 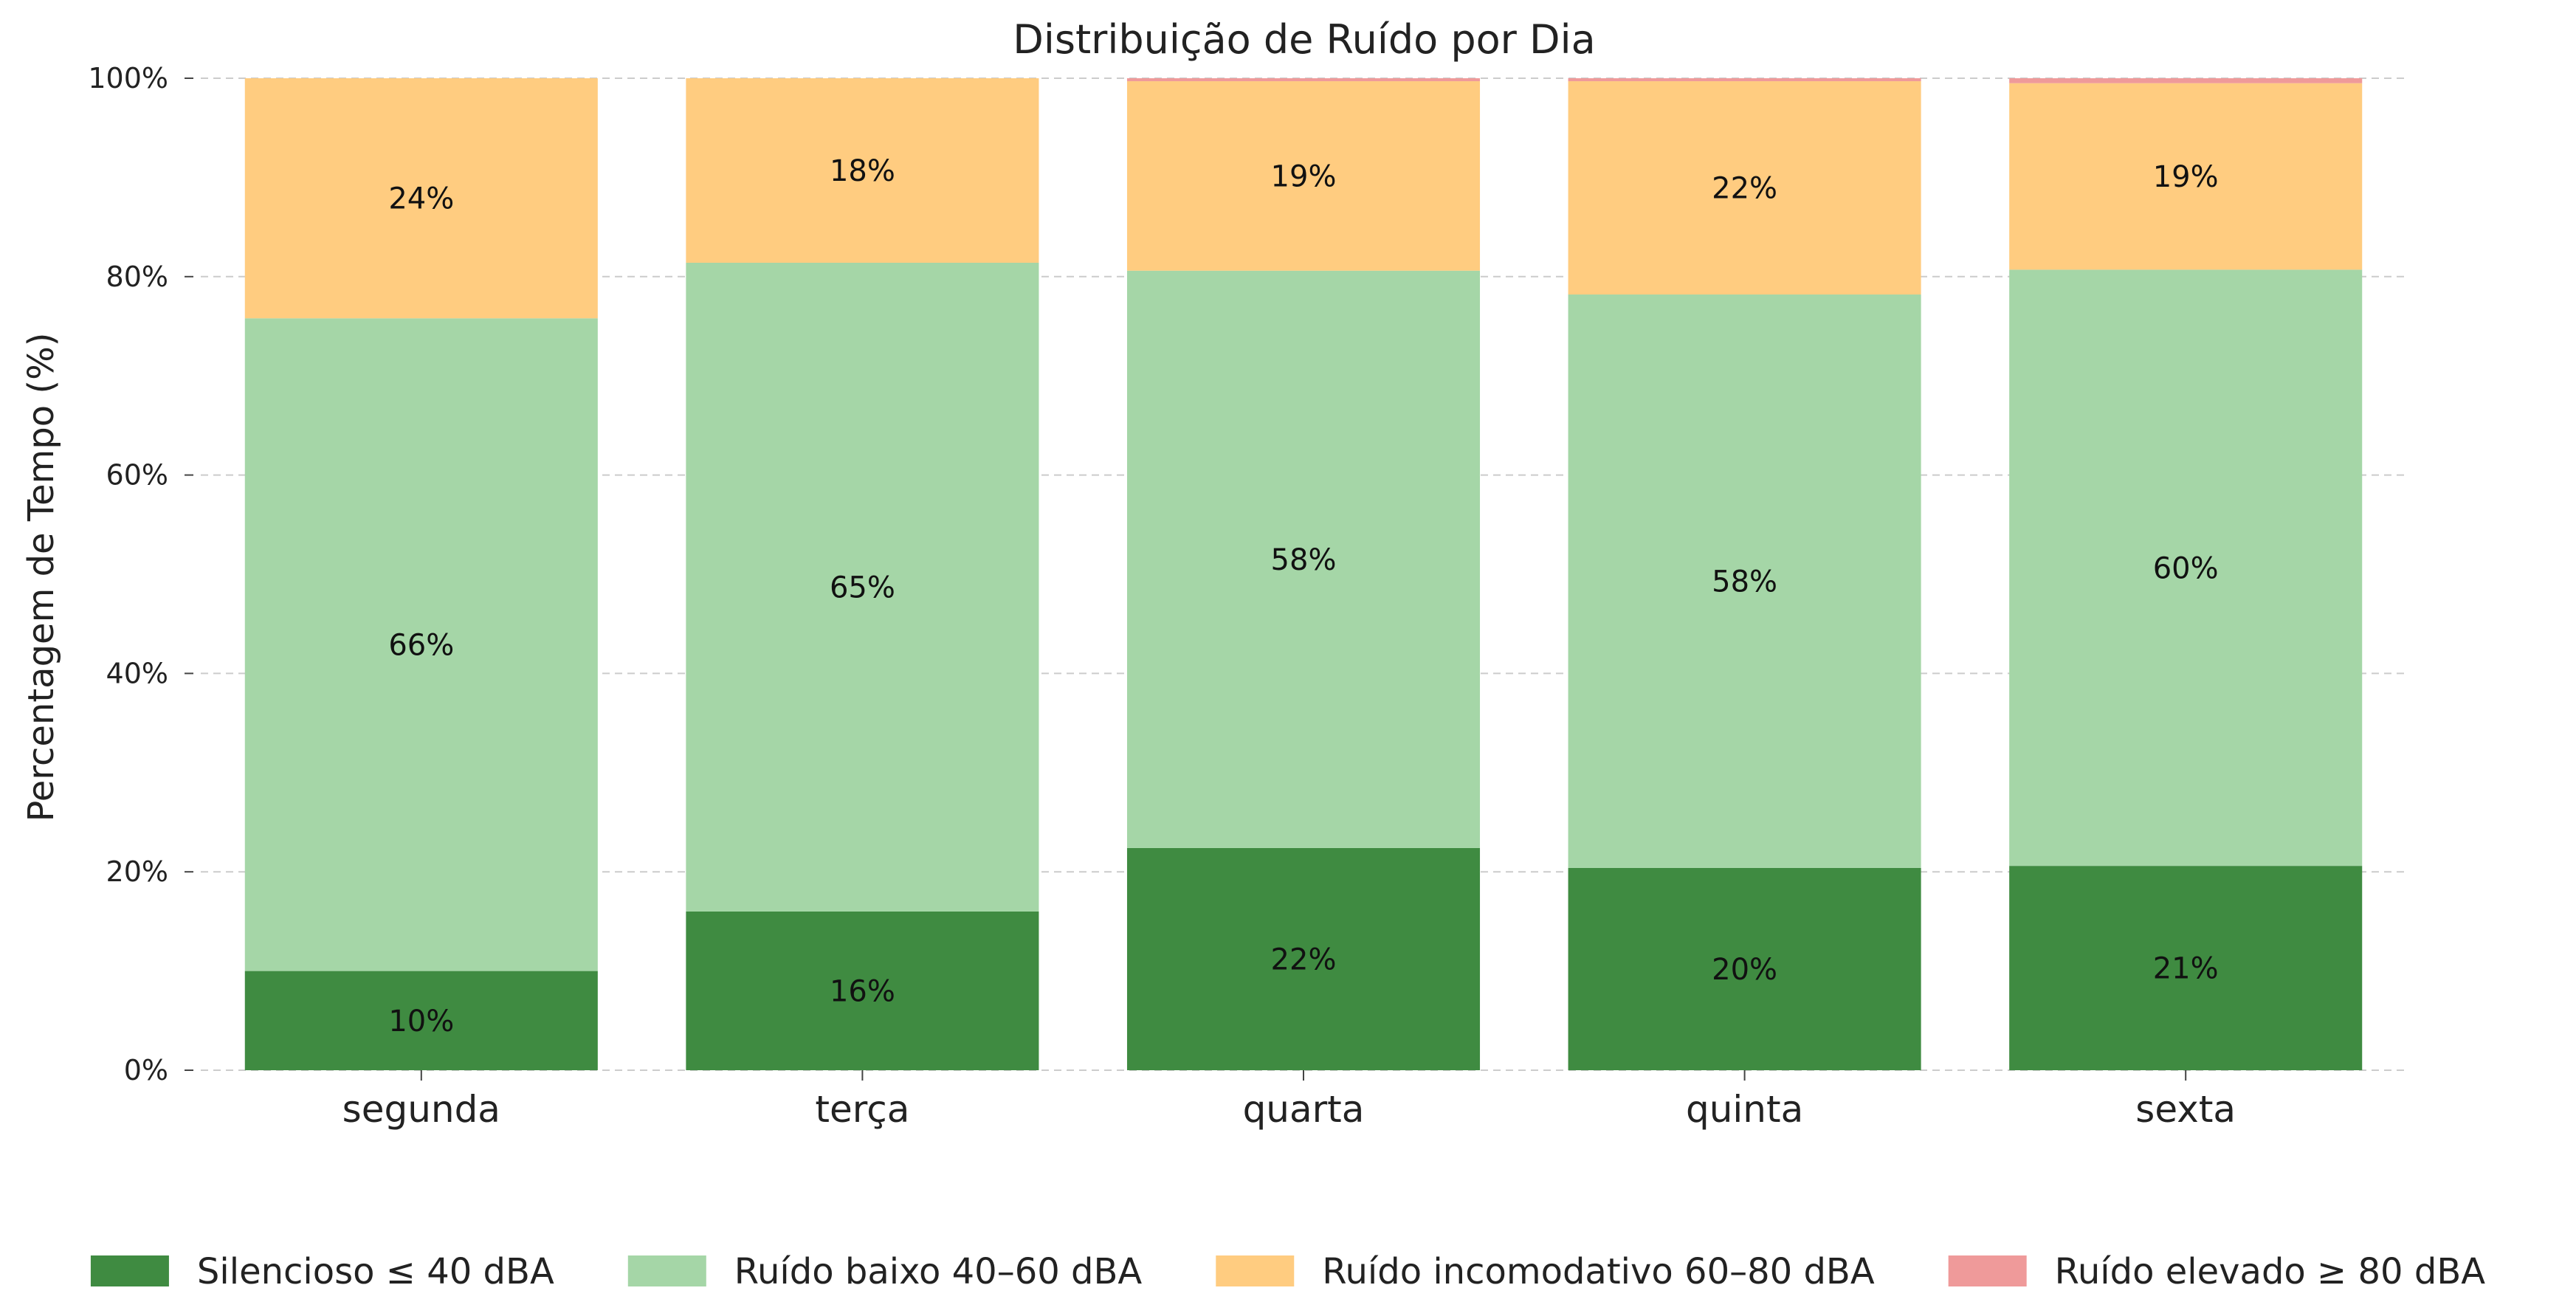 I want to click on data-label: 18%, so click(x=863, y=171).